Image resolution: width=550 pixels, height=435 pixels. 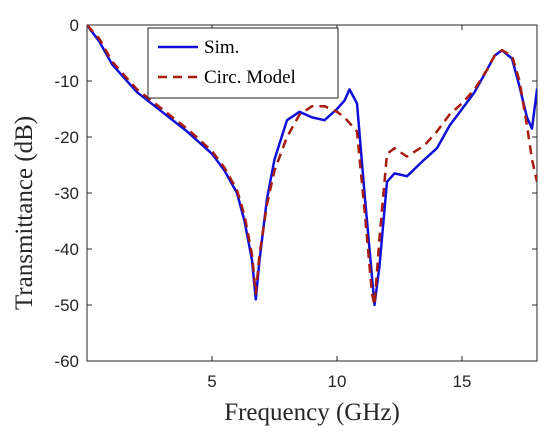 I want to click on y-axis-label: Transmittance (dB), so click(x=24, y=213).